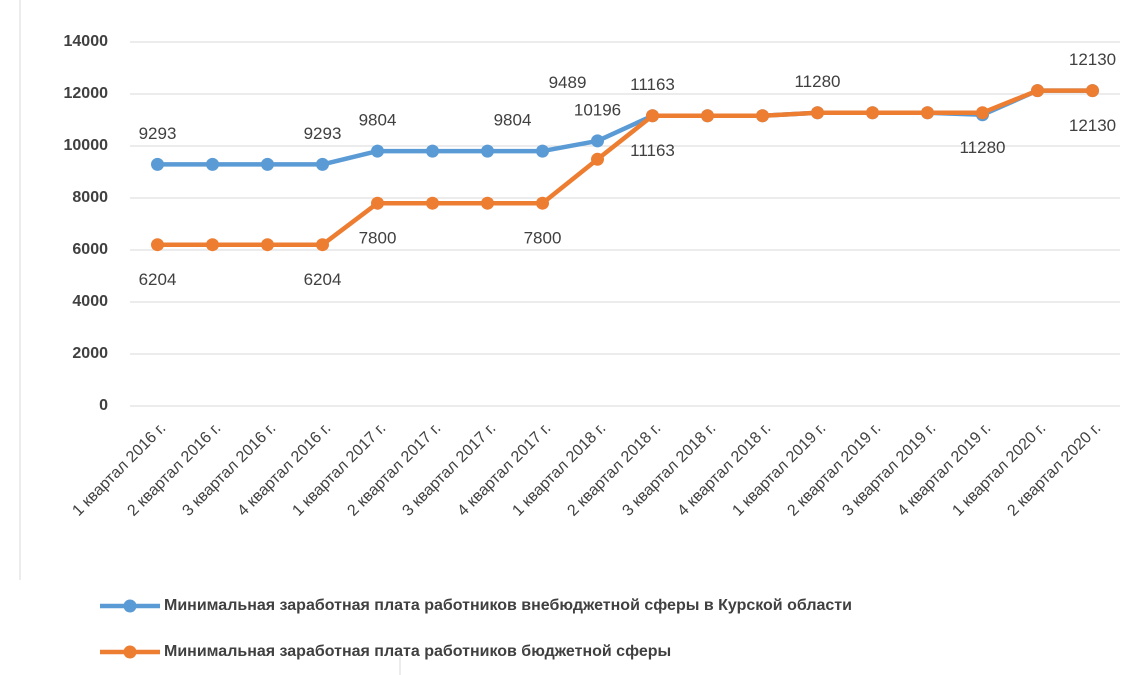 The height and width of the screenshot is (675, 1147). I want to click on data-label: 9489, so click(568, 82).